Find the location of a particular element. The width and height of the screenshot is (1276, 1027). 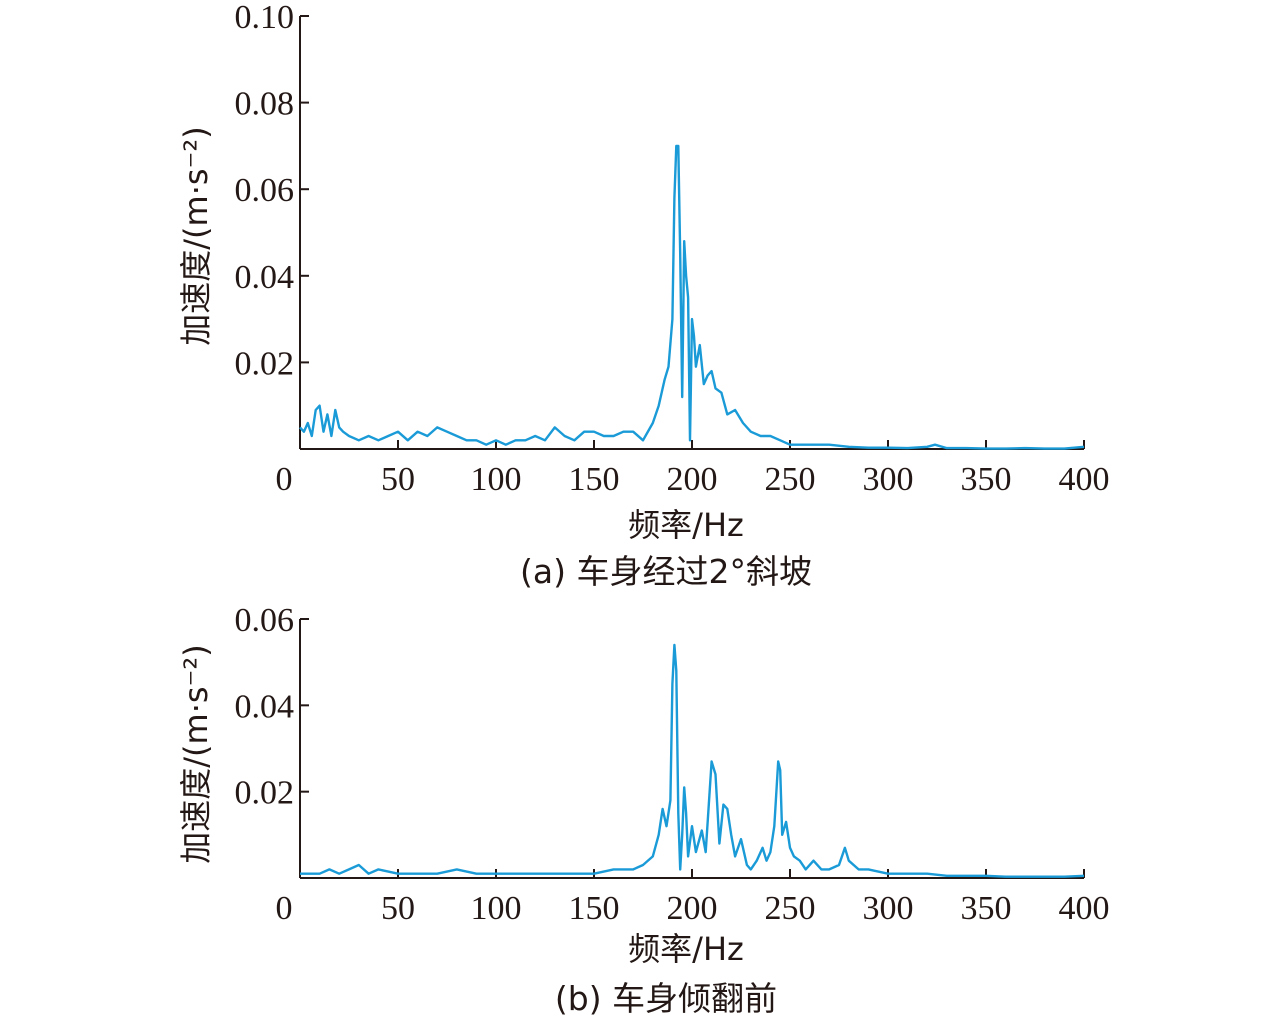

chart-caption: (b) 车身倾翻前 is located at coordinates (666, 998).